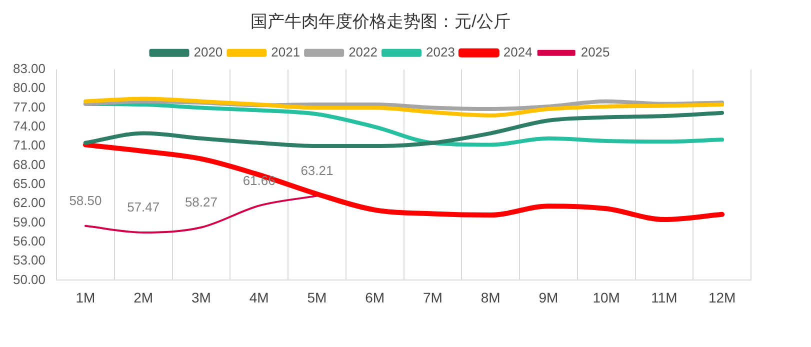 The image size is (811, 347). What do you see at coordinates (363, 52) in the screenshot?
I see `legend-label: 2022` at bounding box center [363, 52].